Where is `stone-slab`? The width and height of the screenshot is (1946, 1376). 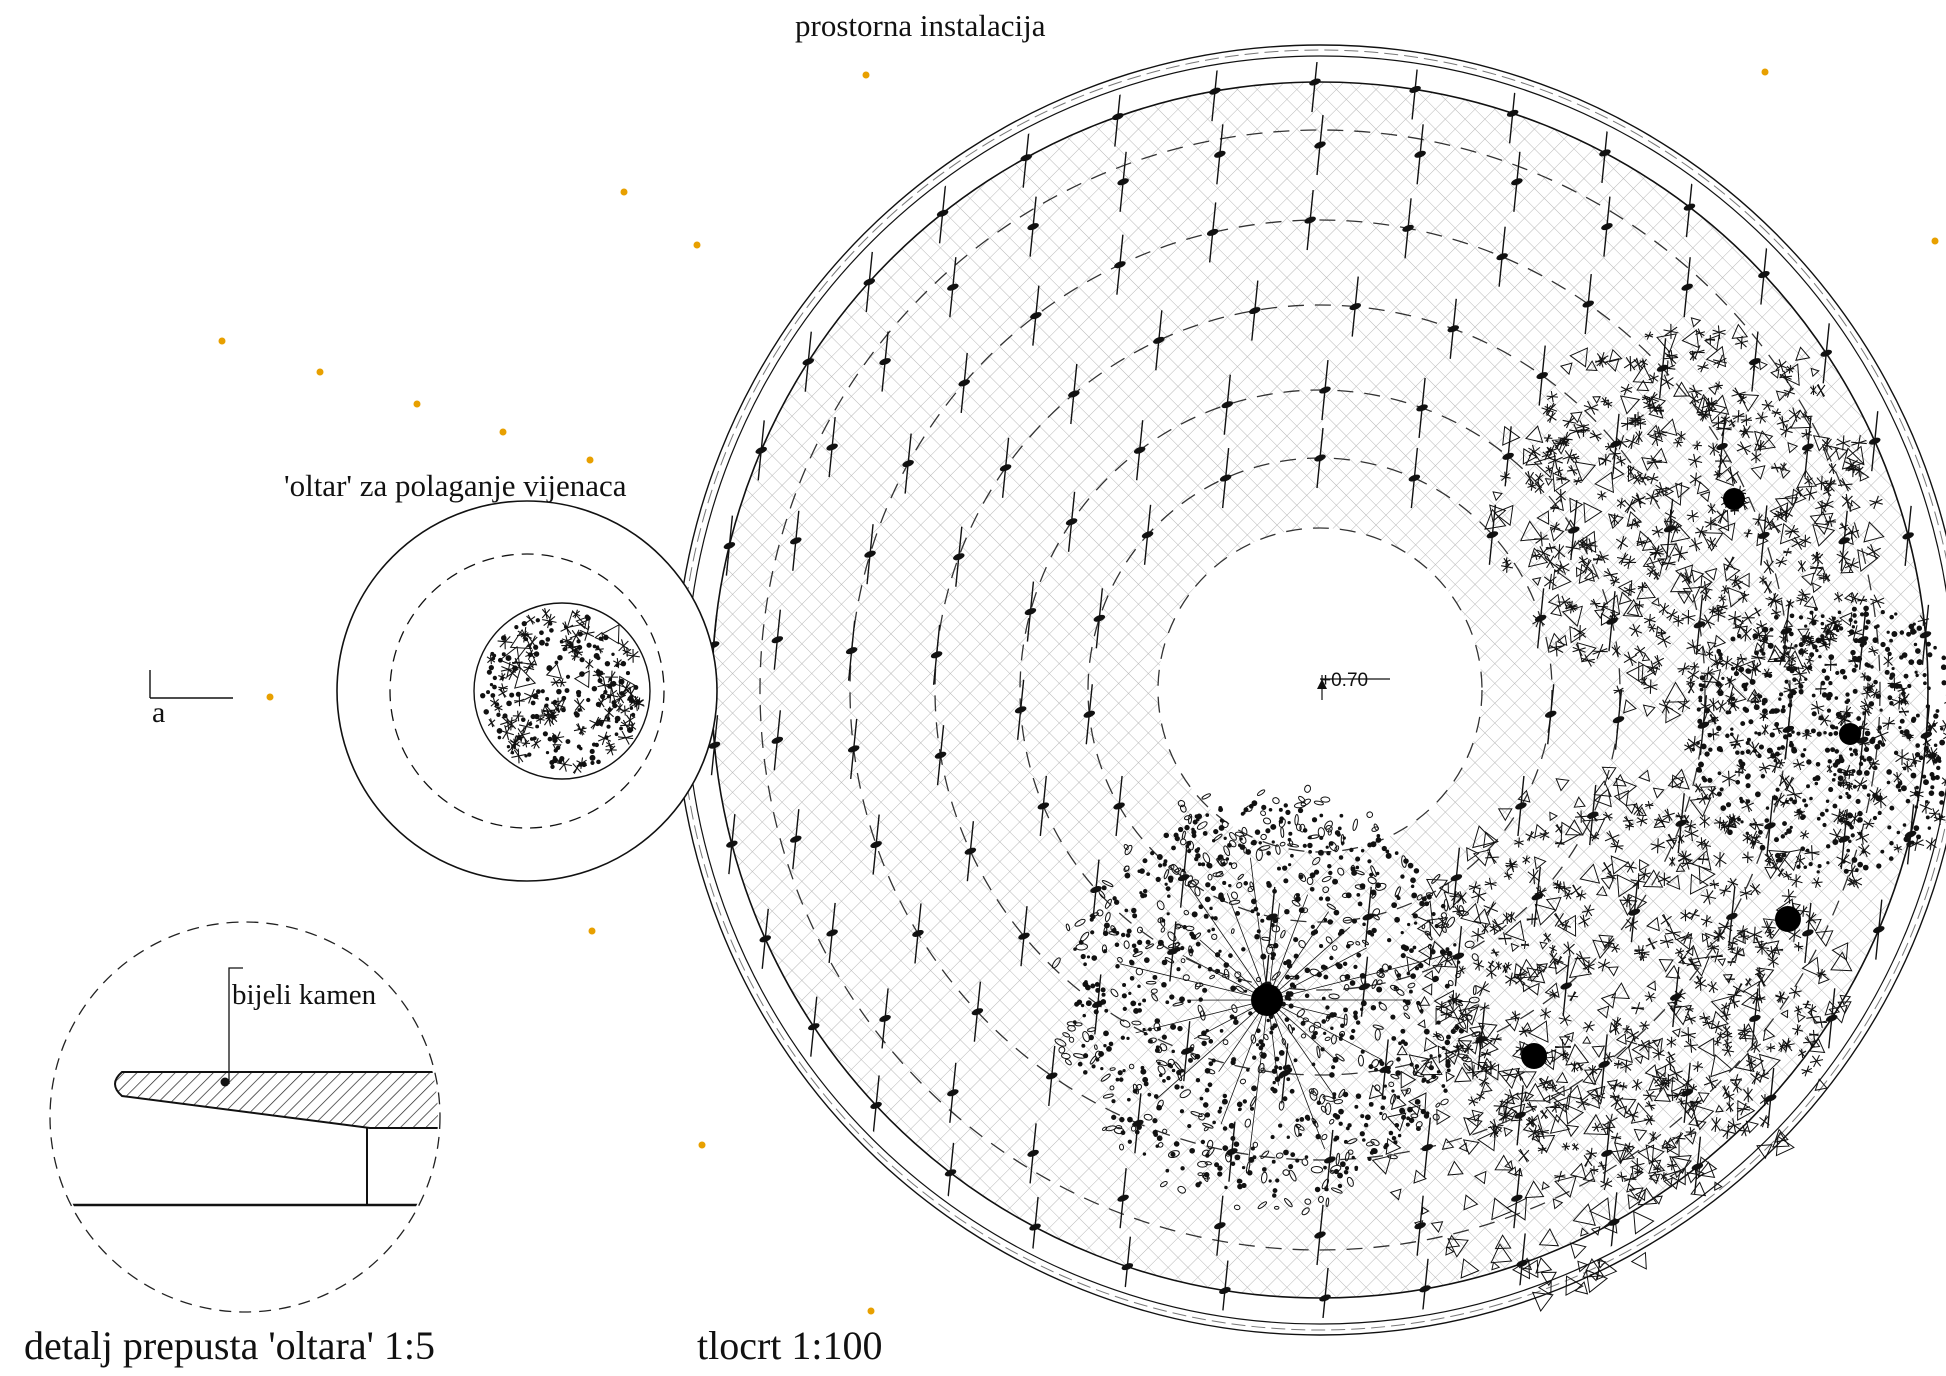
stone-slab is located at coordinates (276, 1100).